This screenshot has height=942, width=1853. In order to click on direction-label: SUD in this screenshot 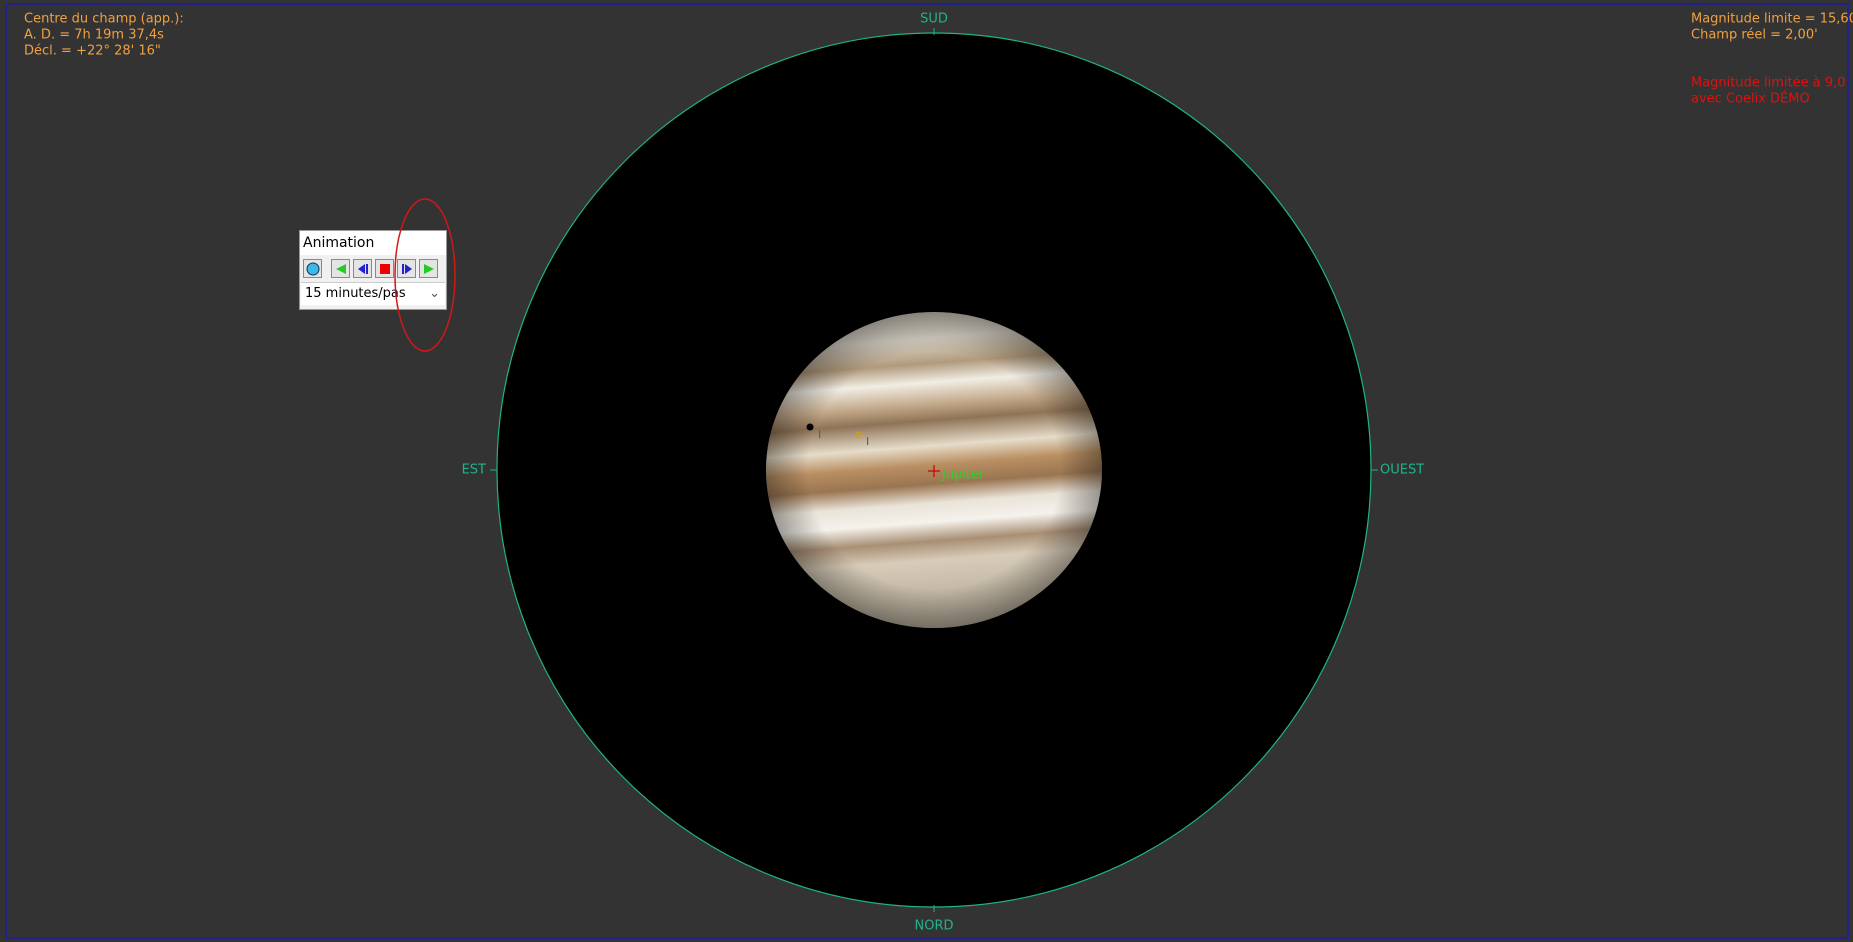, I will do `click(934, 19)`.